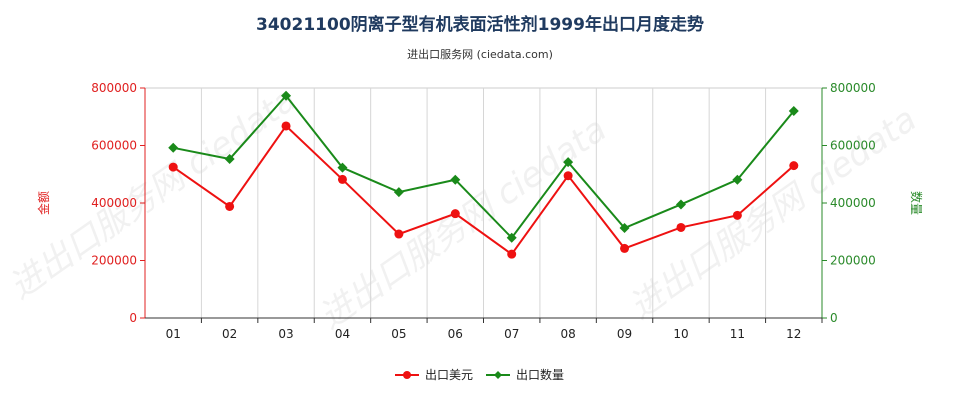  I want to click on x-tick-label: 09, so click(624, 334).